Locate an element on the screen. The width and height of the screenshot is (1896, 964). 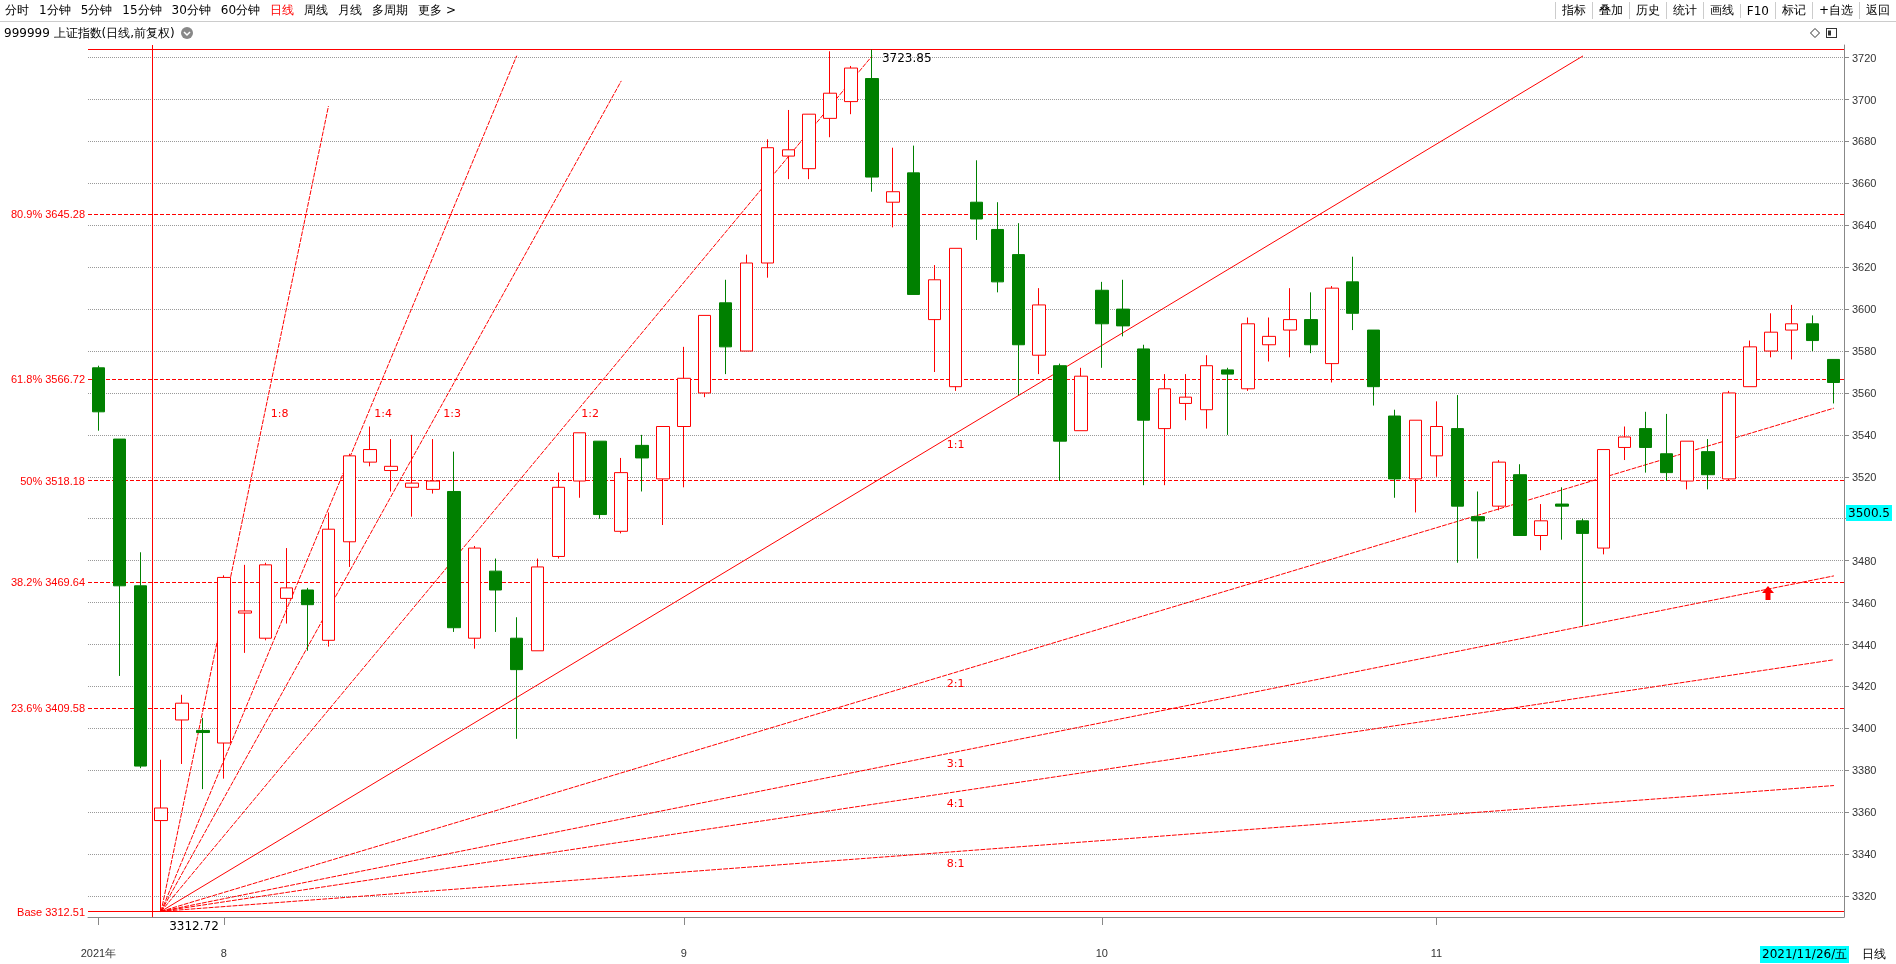
text: 更多 > is located at coordinates (437, 10).